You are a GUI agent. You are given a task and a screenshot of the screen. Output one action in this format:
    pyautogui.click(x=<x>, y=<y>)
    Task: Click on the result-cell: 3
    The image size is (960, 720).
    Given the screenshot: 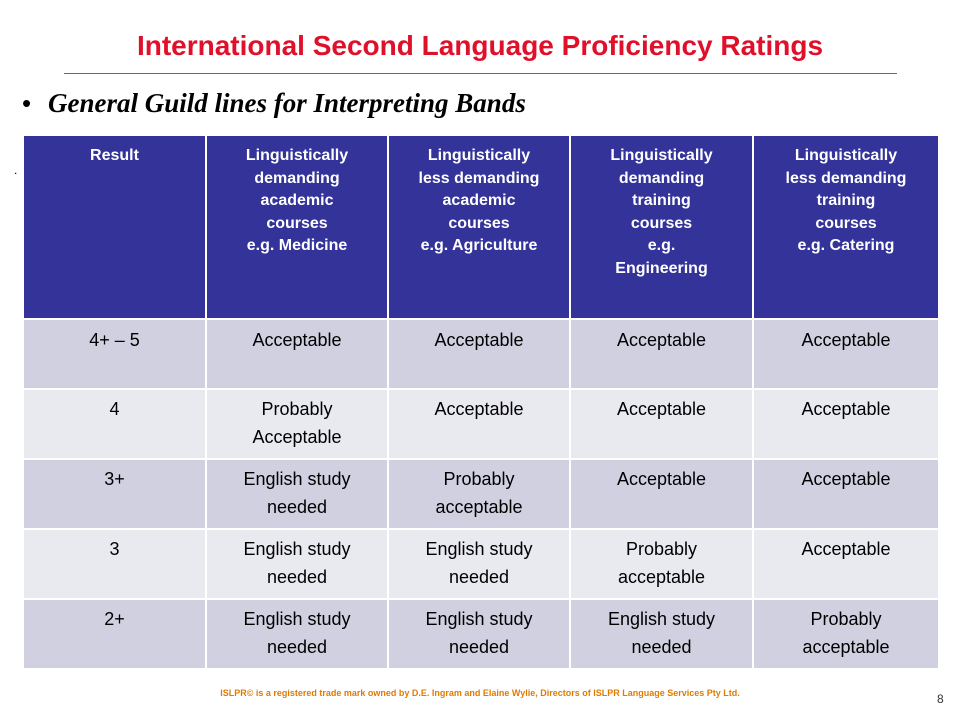 What is the action you would take?
    pyautogui.click(x=115, y=564)
    